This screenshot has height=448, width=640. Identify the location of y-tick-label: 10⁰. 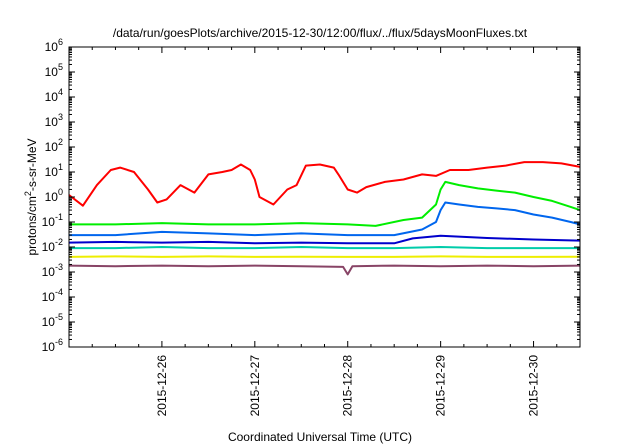
(54, 195).